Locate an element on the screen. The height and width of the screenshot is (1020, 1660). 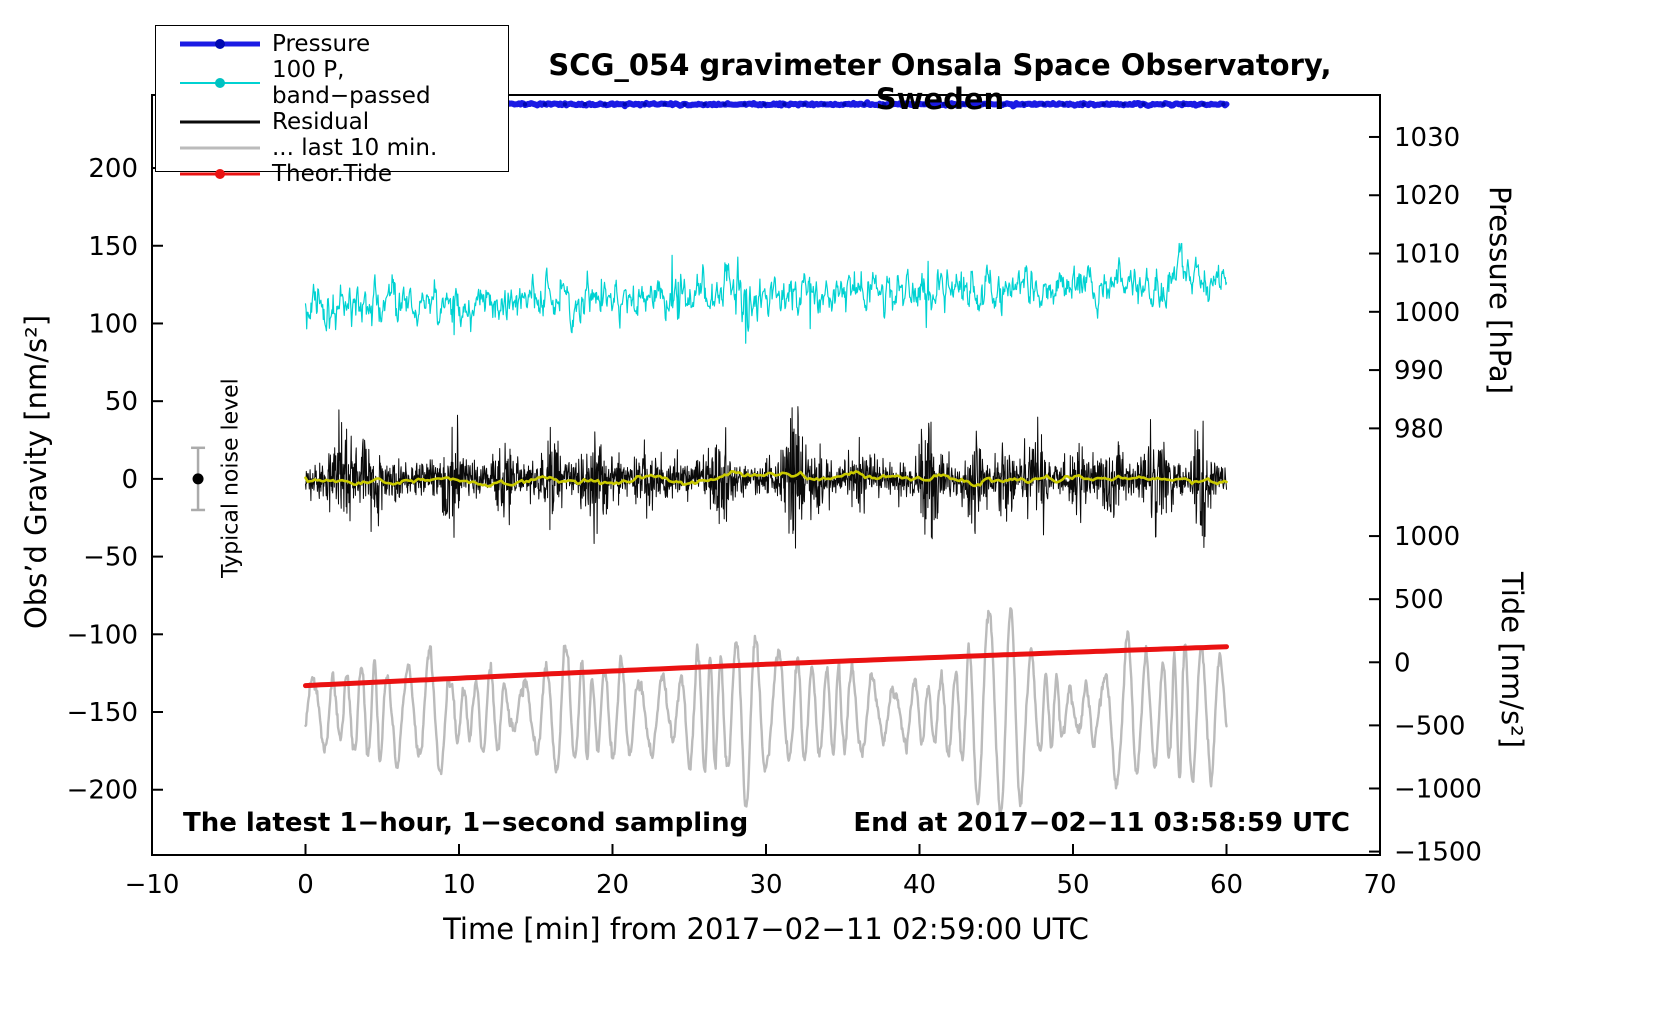
left-tick-label: 200 is located at coordinates (113, 169).